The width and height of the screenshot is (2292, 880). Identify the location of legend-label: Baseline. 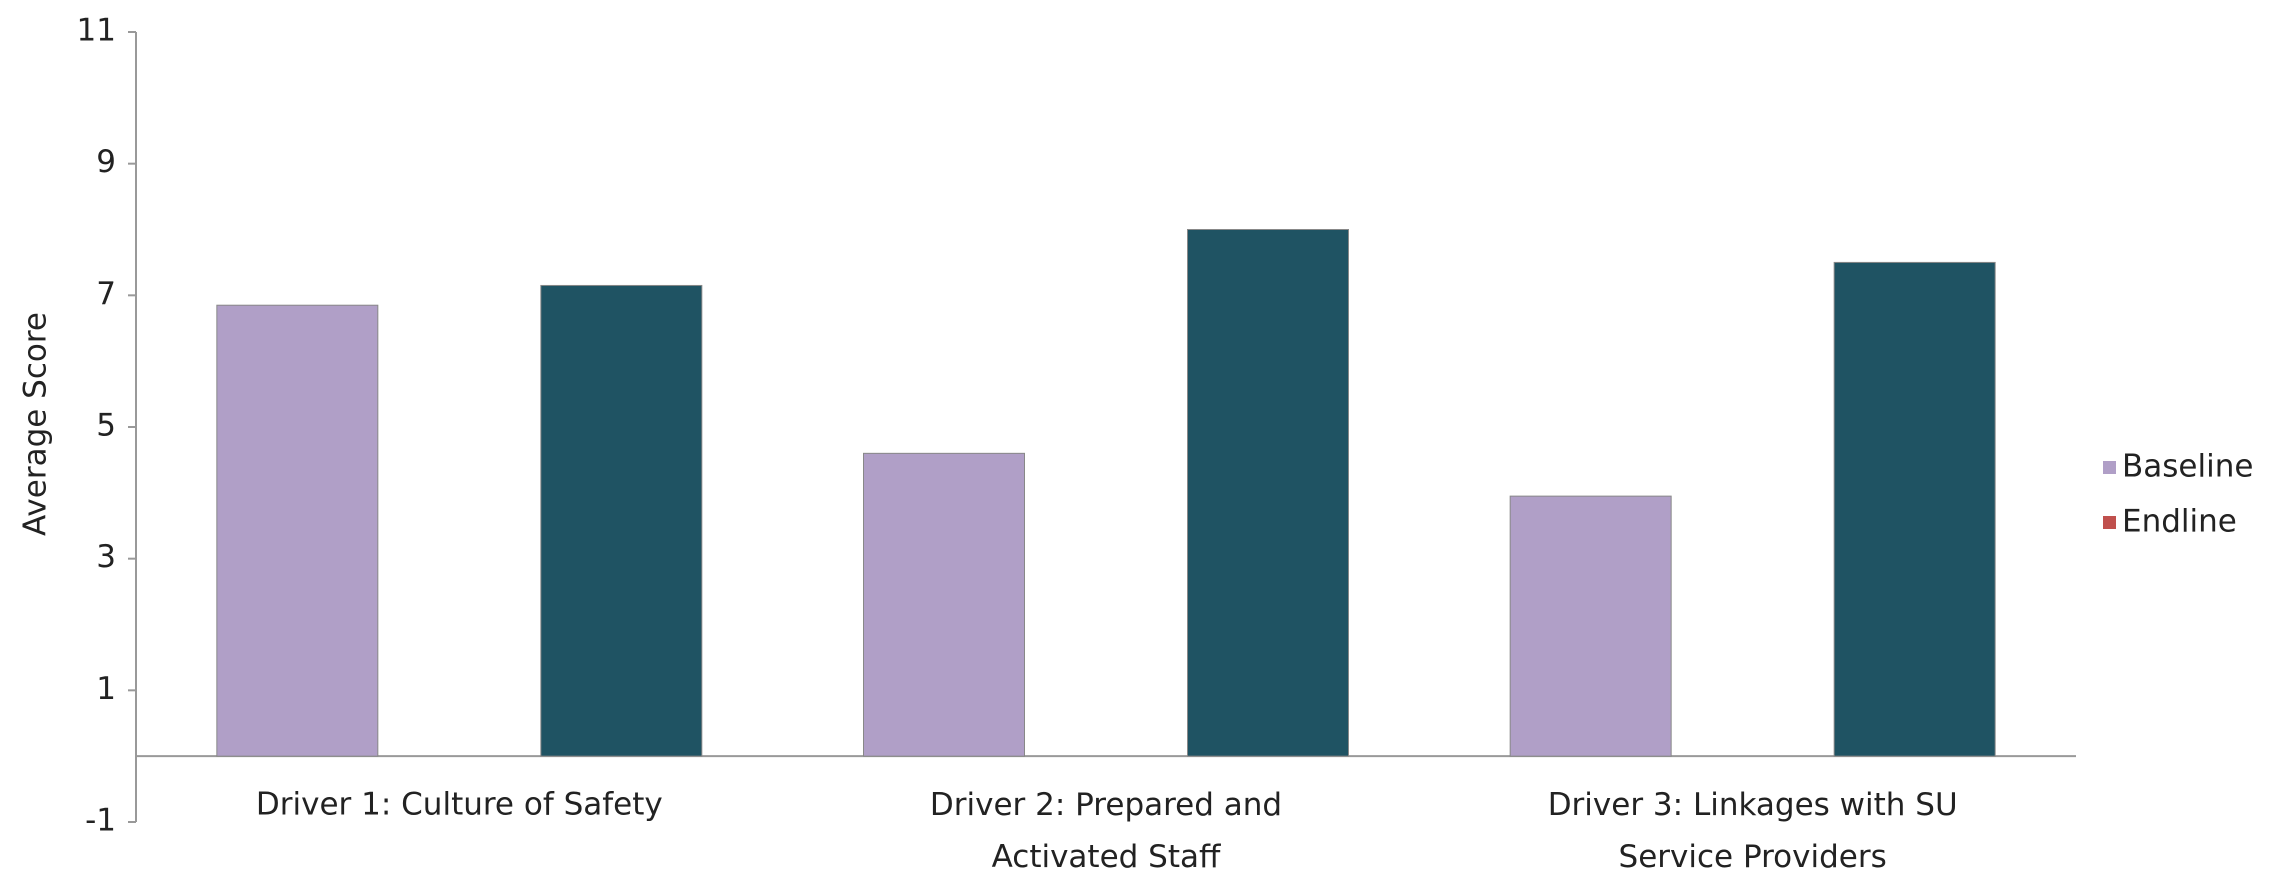
(2187, 467).